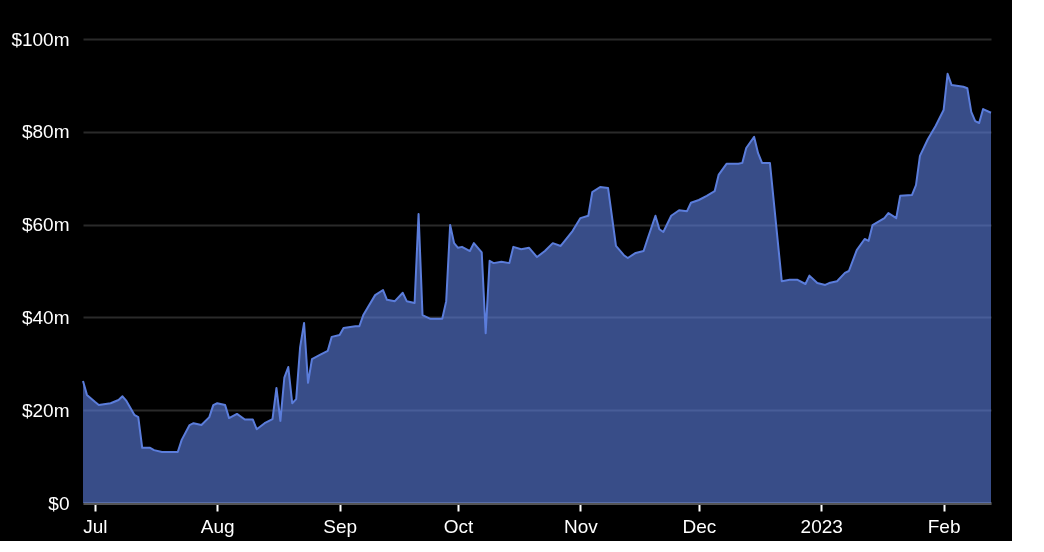  Describe the element at coordinates (95, 526) in the screenshot. I see `x-tick-label: Jul` at that location.